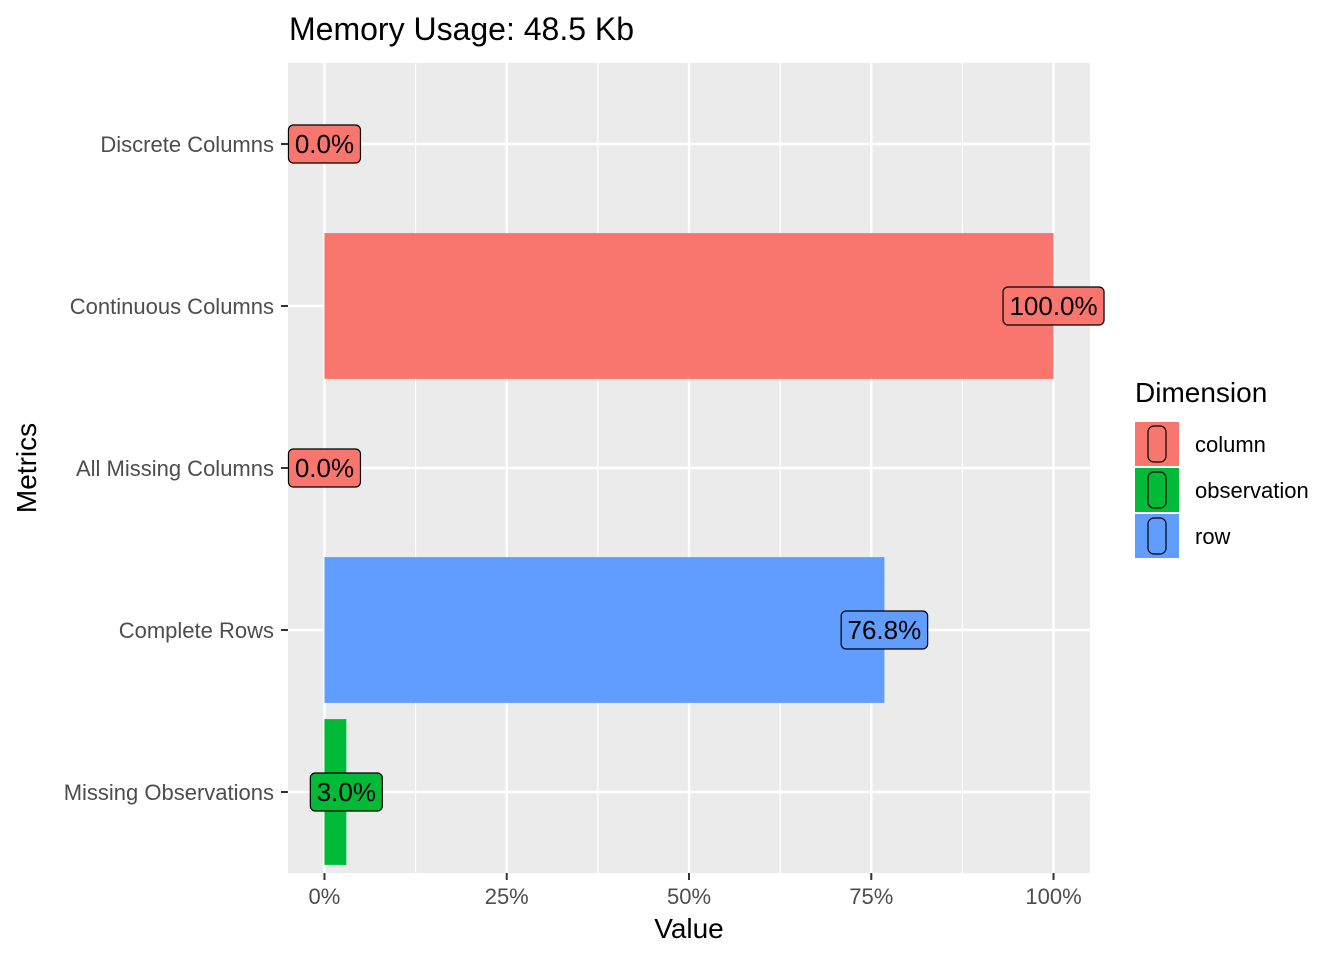 Image resolution: width=1344 pixels, height=960 pixels. Describe the element at coordinates (325, 896) in the screenshot. I see `x-tick-label: 0%` at that location.